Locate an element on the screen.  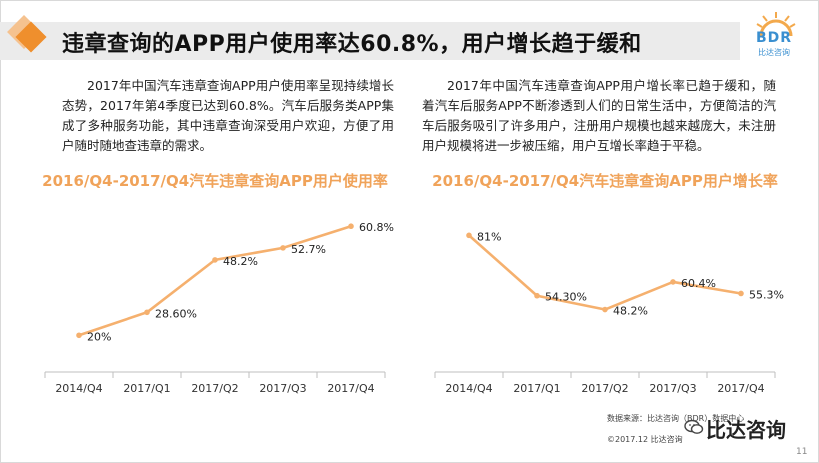
title-bar is located at coordinates (370, 41).